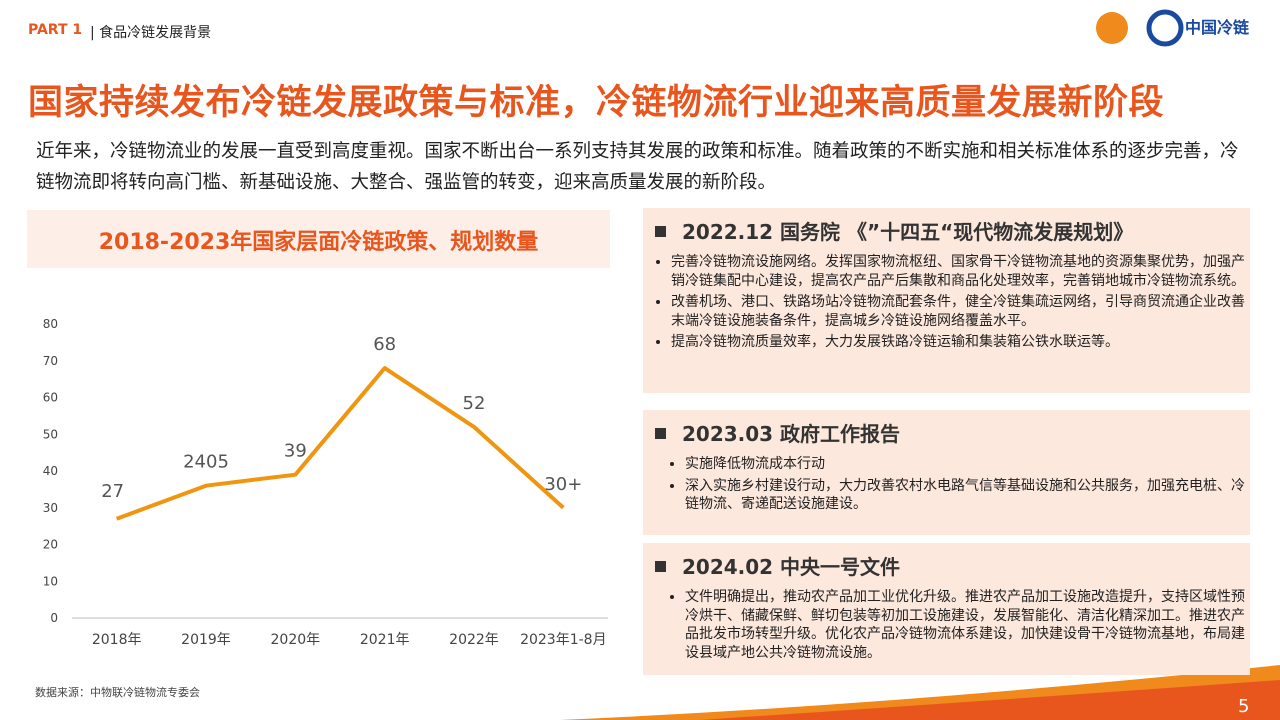 The height and width of the screenshot is (720, 1280). I want to click on bullet: 提高冷链物流质量效率，大力发展铁路冷链运输和集装箱公铁水联运等。, so click(960, 342).